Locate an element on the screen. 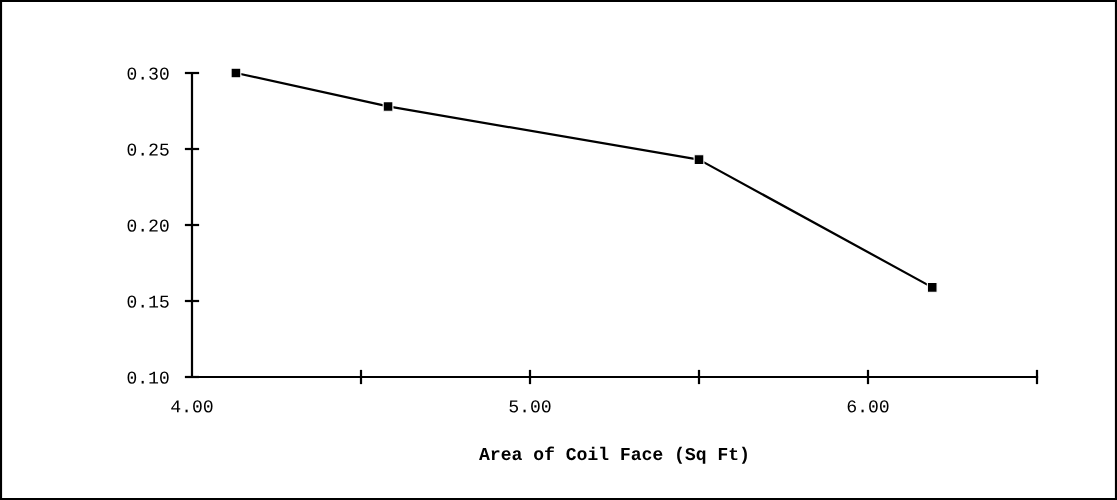  y-tick-label: 0.30 is located at coordinates (148, 73).